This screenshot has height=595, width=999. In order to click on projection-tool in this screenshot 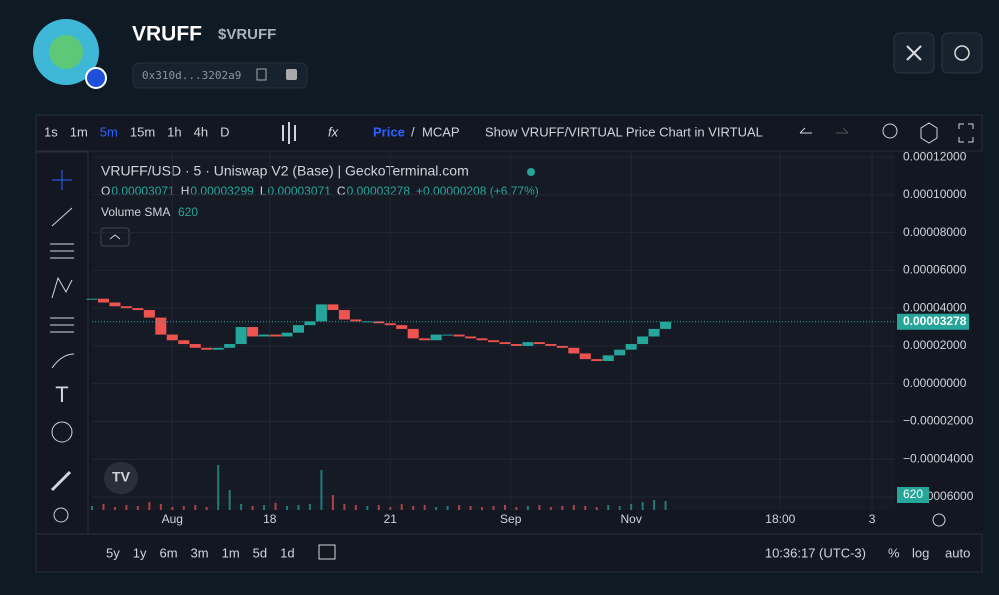, I will do `click(62, 325)`.